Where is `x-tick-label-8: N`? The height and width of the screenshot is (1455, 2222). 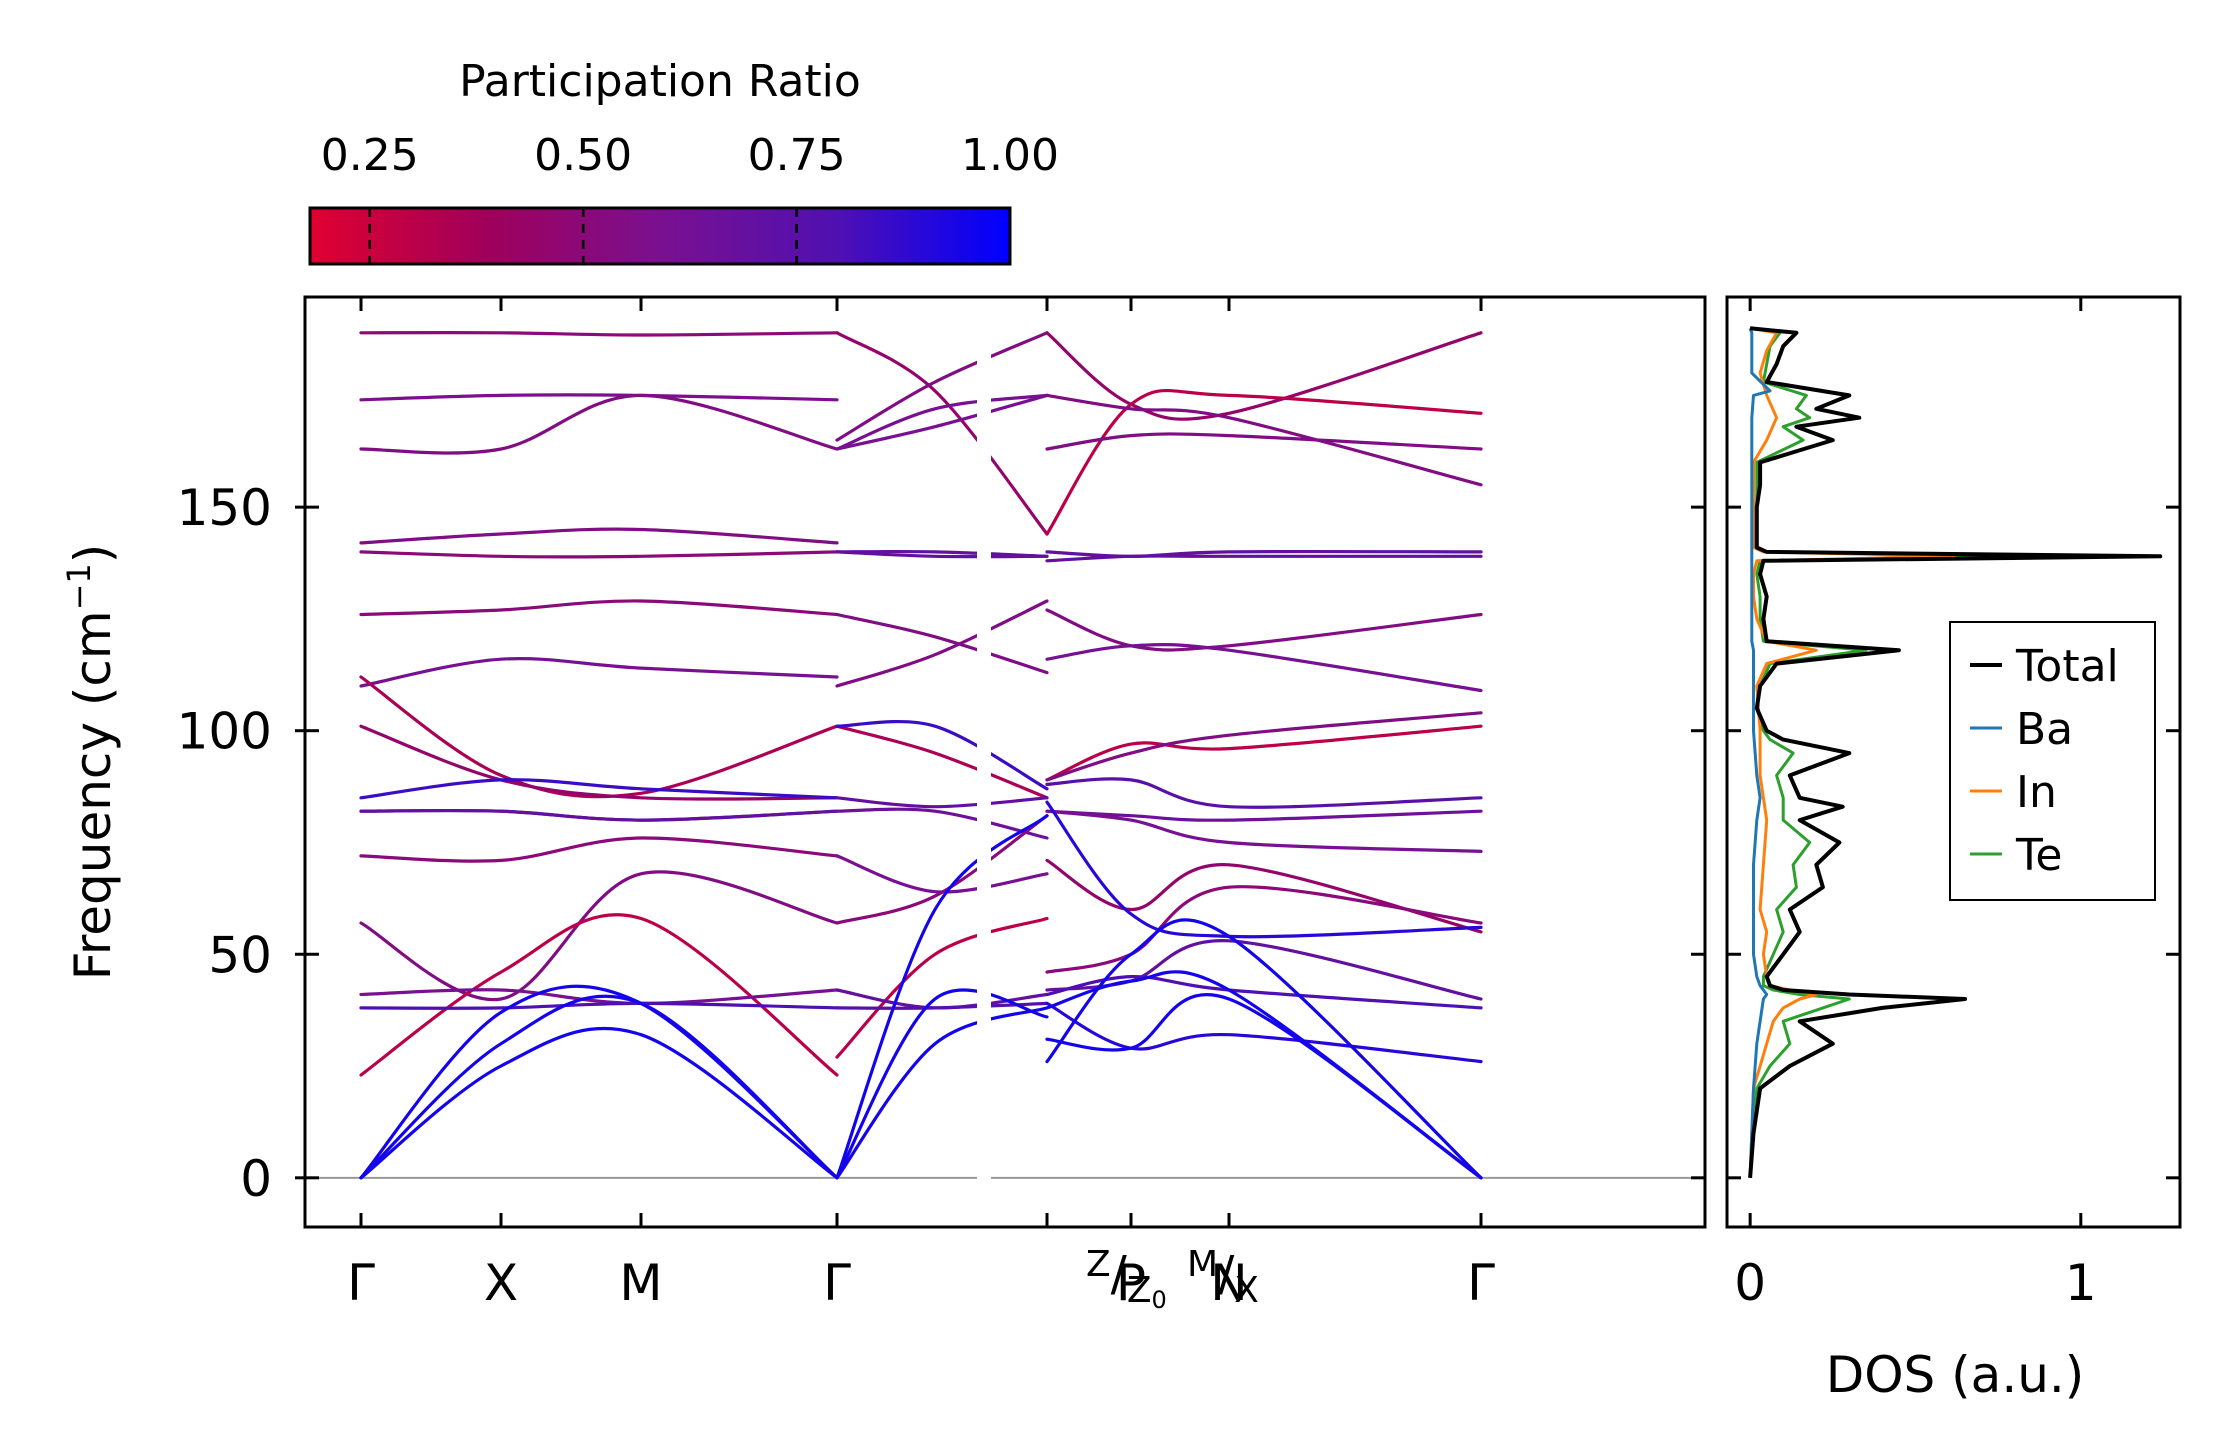 x-tick-label-8: N is located at coordinates (1228, 1283).